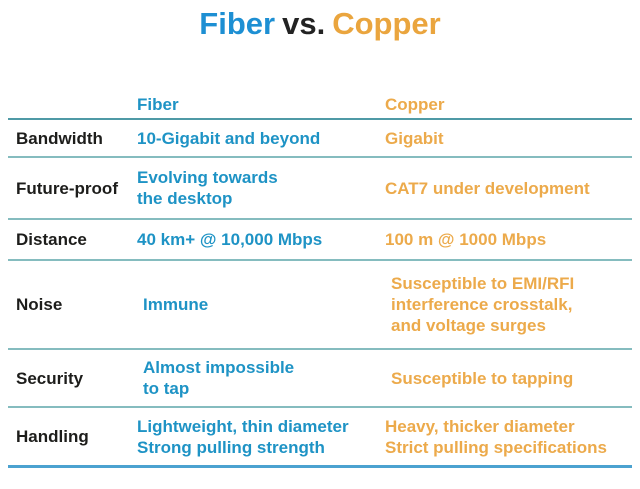  What do you see at coordinates (487, 188) in the screenshot?
I see `copper-value: CAT7 under development` at bounding box center [487, 188].